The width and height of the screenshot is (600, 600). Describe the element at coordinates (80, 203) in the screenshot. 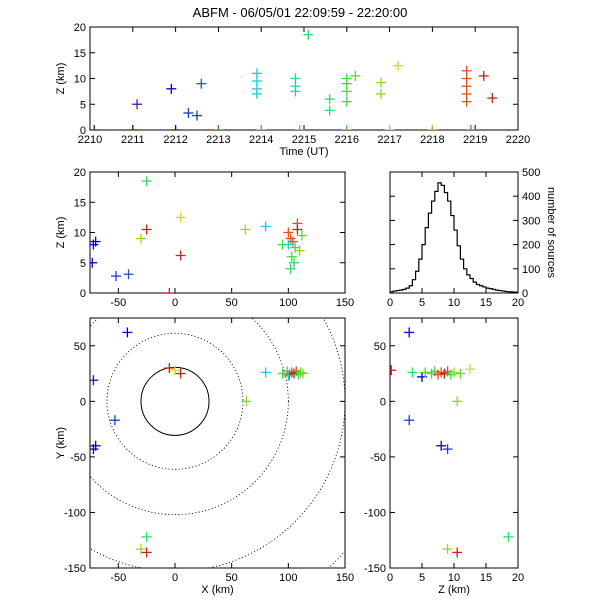

I see `y-tick-label: 15` at that location.